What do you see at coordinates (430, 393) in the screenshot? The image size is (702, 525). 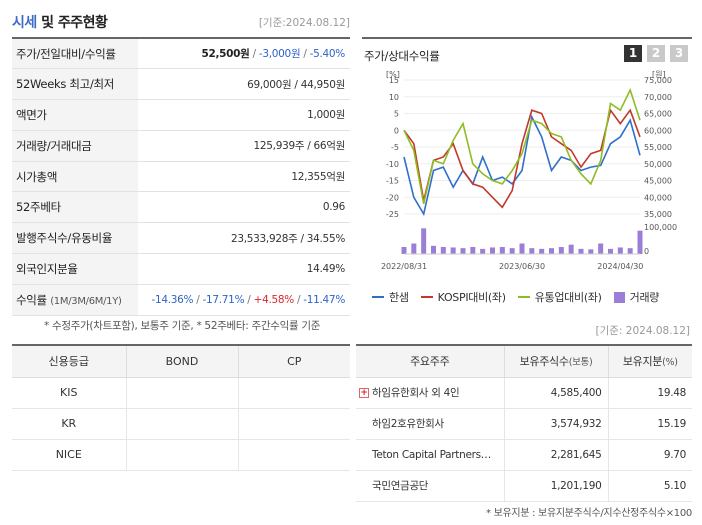 I see `holder-name: + 하임유한회사 외 4인` at bounding box center [430, 393].